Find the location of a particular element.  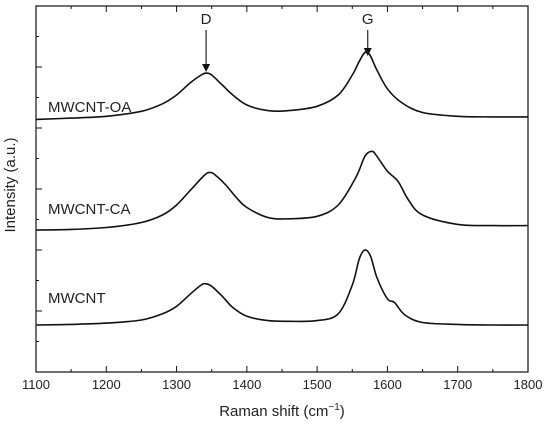

peak-label-d: D is located at coordinates (206, 19).